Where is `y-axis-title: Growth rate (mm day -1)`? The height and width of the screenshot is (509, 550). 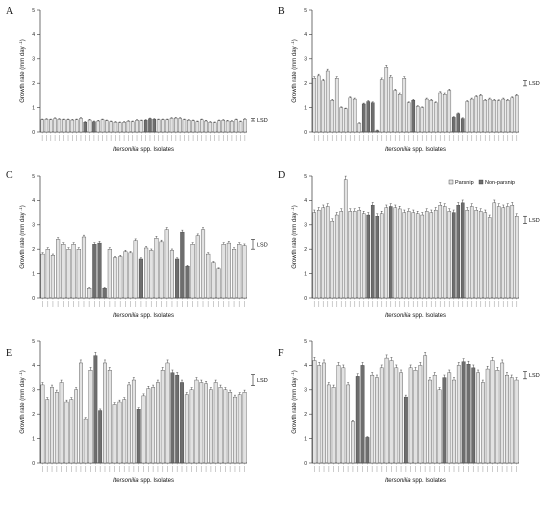 y-axis-title: Growth rate (mm day -1) is located at coordinates (22, 237).